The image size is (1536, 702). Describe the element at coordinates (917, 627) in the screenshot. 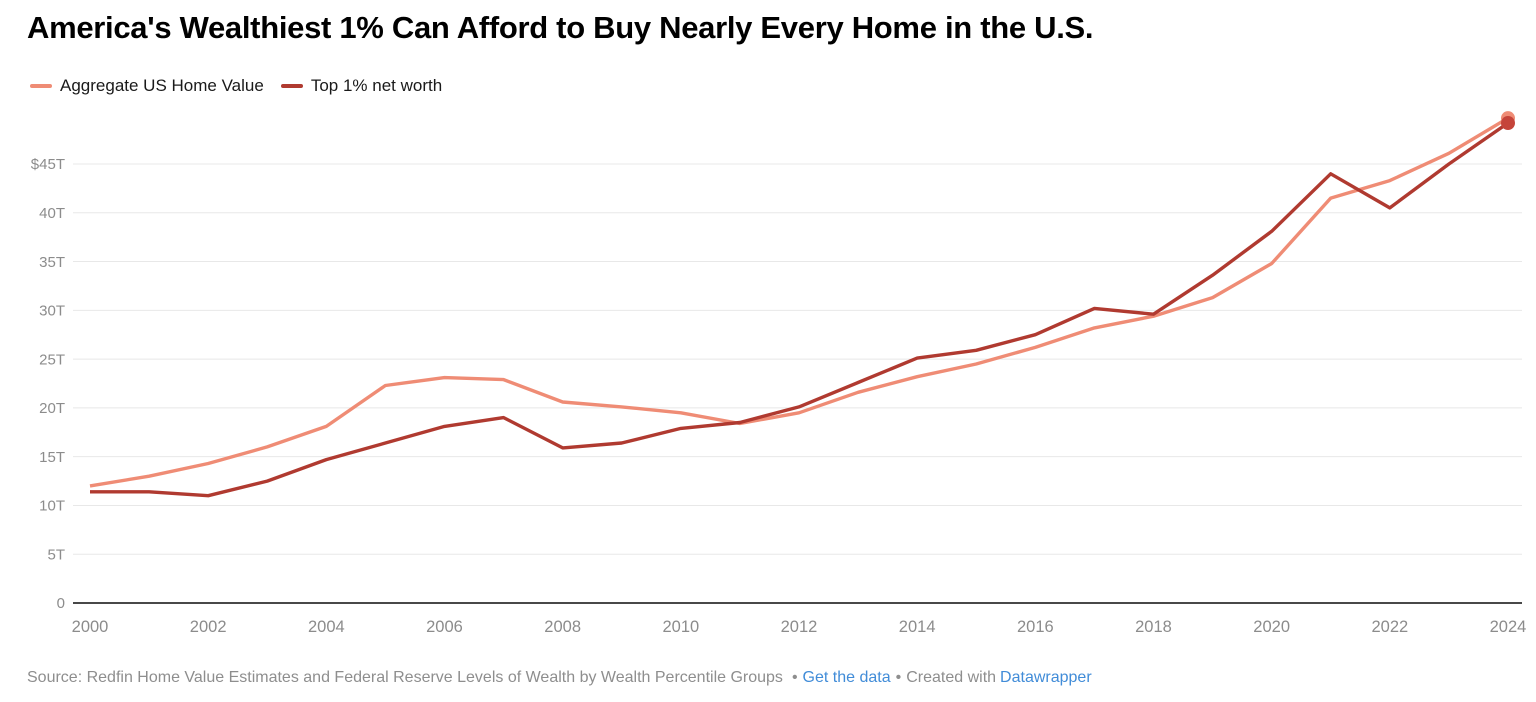

I see `x-axis-label: 2014` at that location.